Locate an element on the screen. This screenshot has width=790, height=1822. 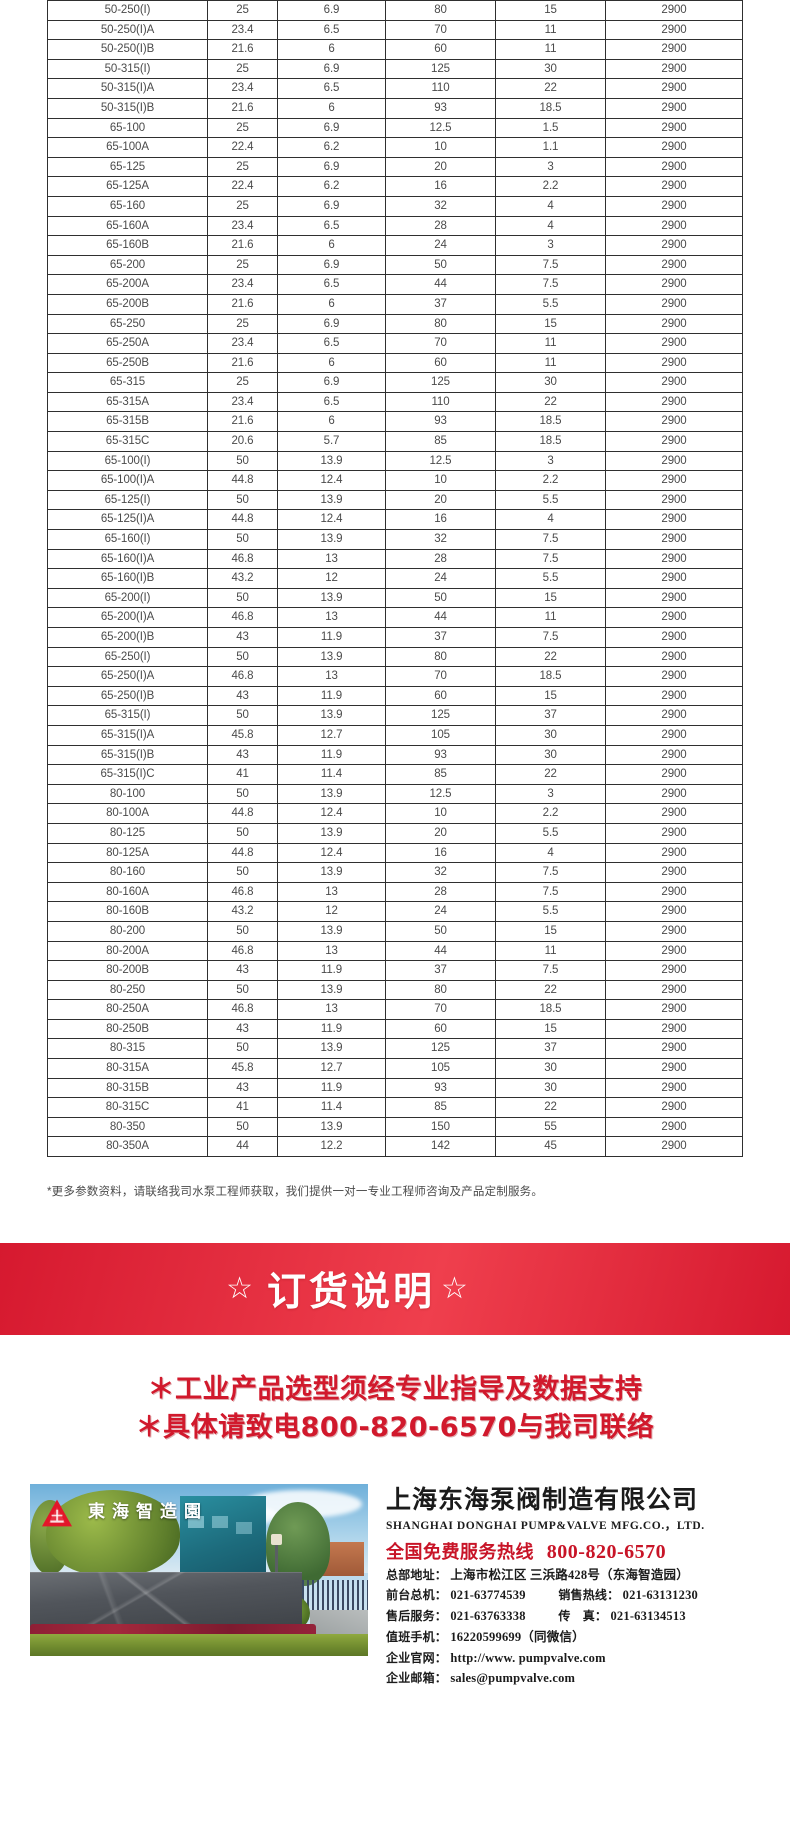
cell-value: 12.2 is located at coordinates (331, 1147).